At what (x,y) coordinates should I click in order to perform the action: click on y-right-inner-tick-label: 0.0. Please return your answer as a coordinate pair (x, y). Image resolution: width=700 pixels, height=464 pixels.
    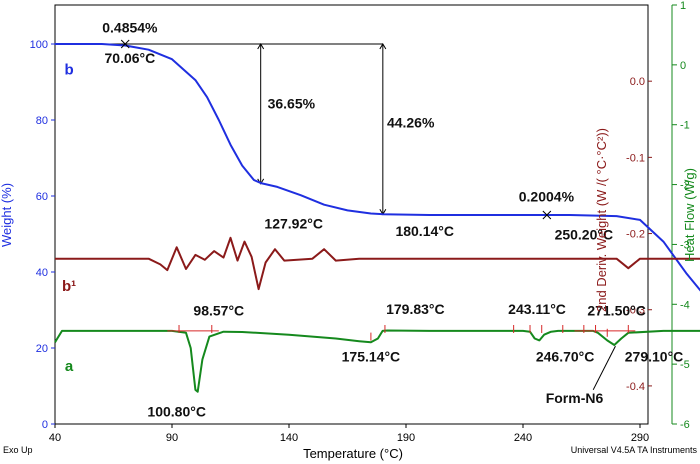
    Looking at the image, I should click on (637, 82).